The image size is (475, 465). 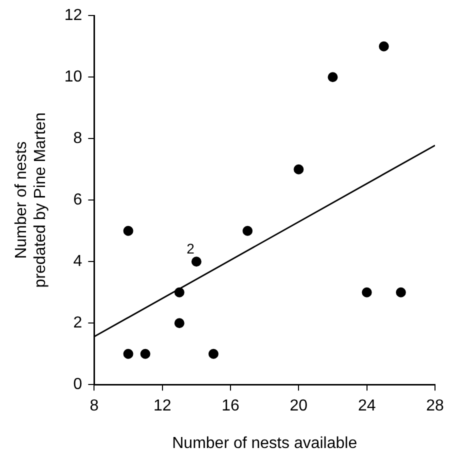 What do you see at coordinates (73, 77) in the screenshot?
I see `y-tick-label: 10` at bounding box center [73, 77].